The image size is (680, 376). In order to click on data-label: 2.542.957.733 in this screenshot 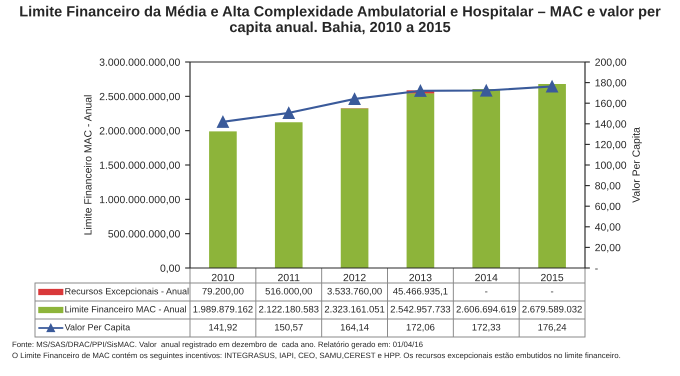, I will do `click(420, 309)`.